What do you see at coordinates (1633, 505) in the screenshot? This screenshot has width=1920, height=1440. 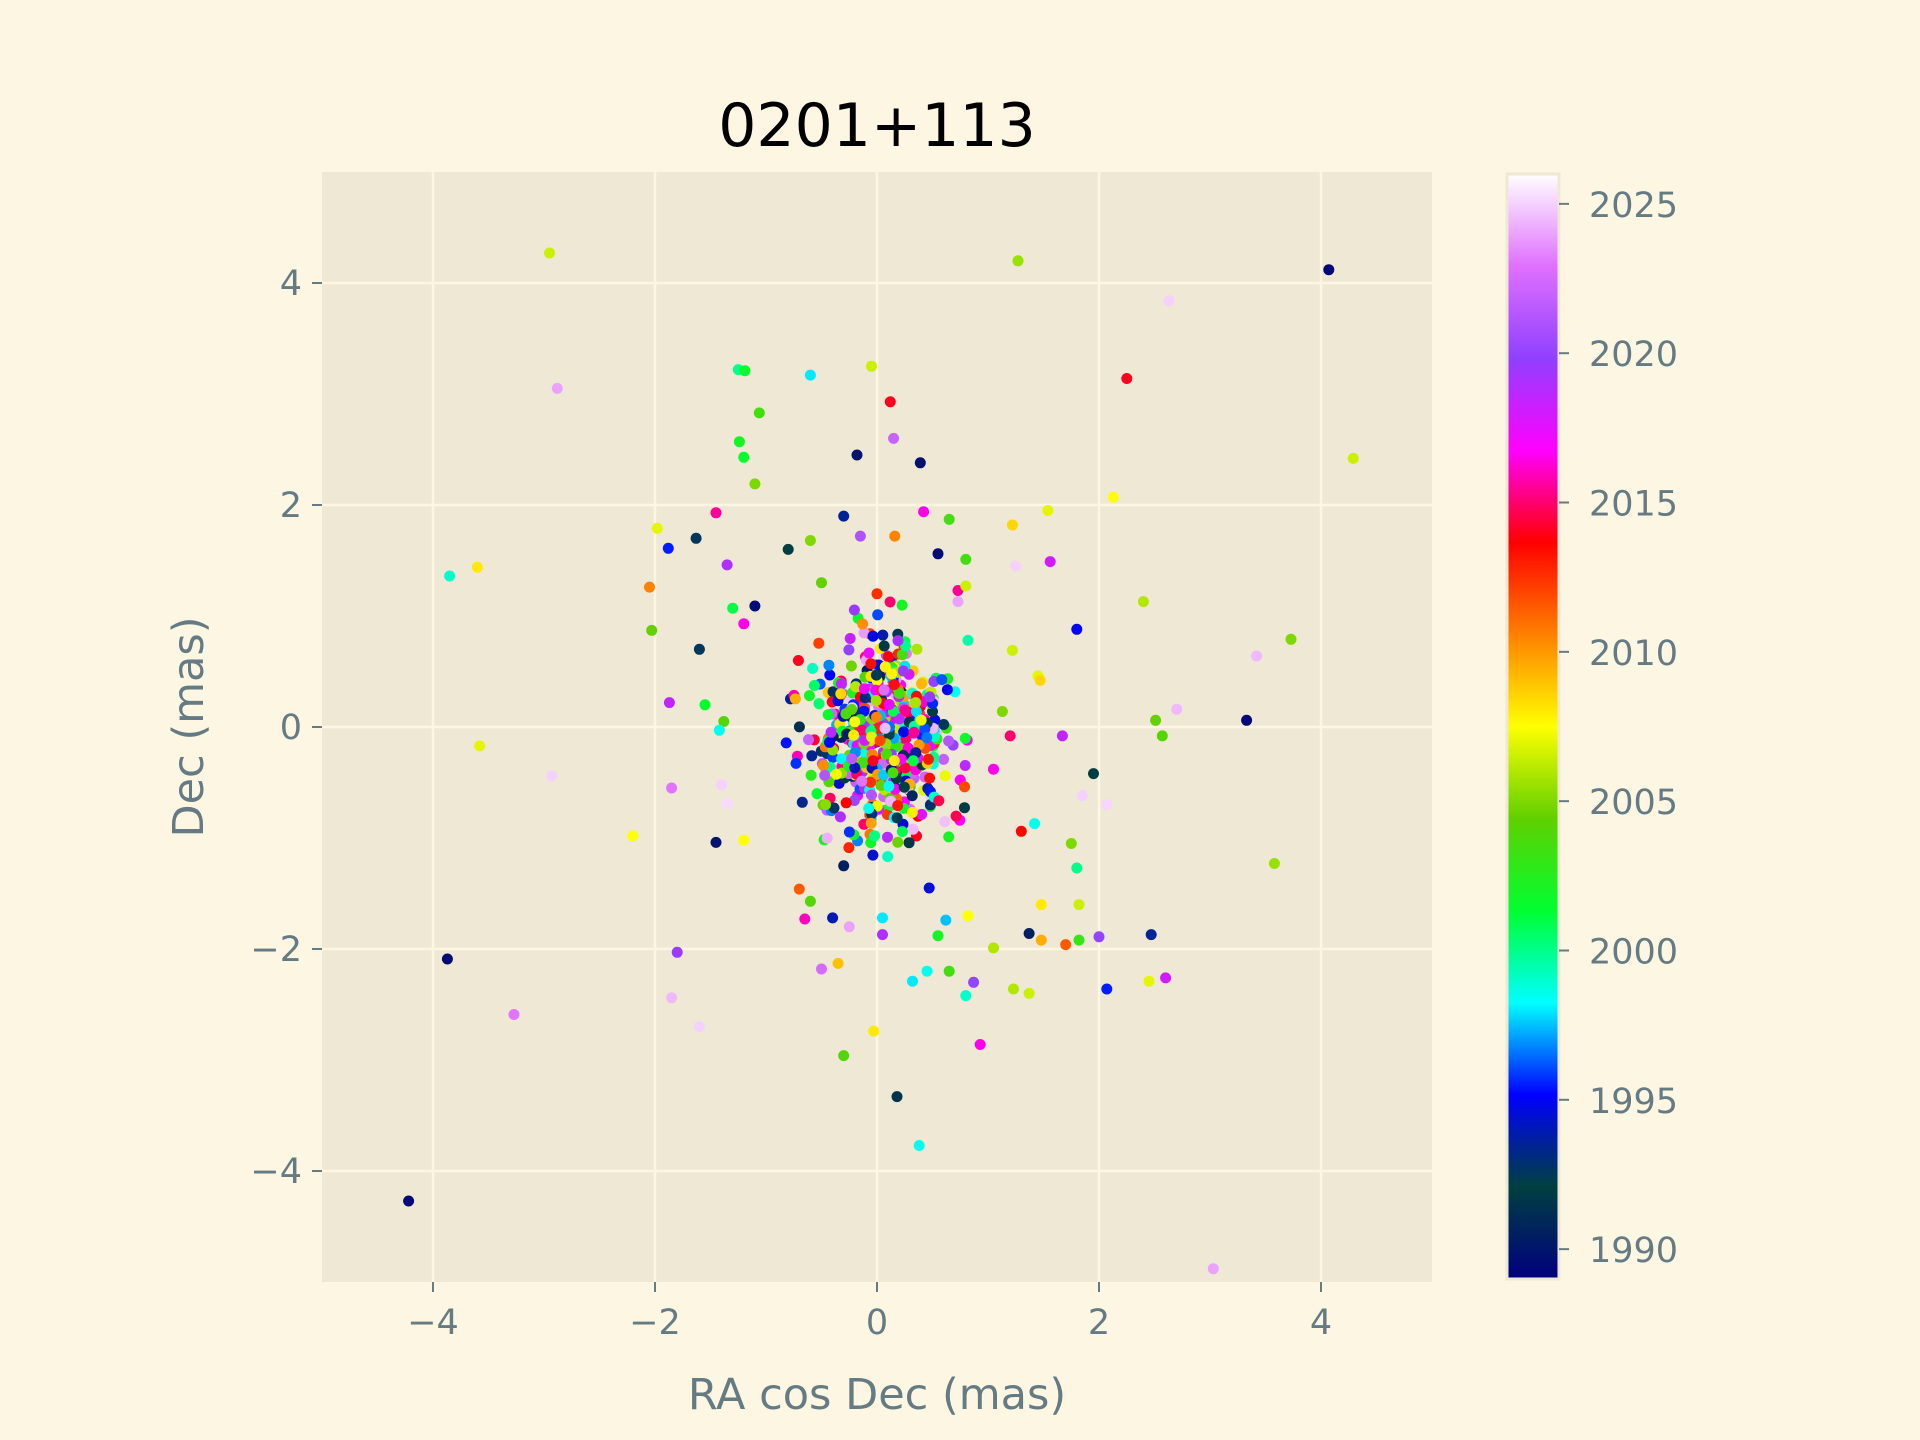 I see `colorbar-tick-label: 2015` at bounding box center [1633, 505].